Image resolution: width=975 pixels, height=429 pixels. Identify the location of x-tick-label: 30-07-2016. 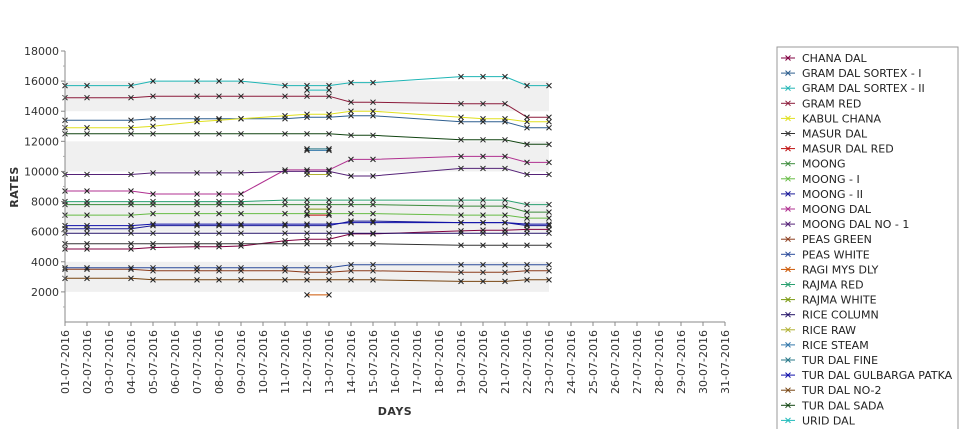
(703, 362).